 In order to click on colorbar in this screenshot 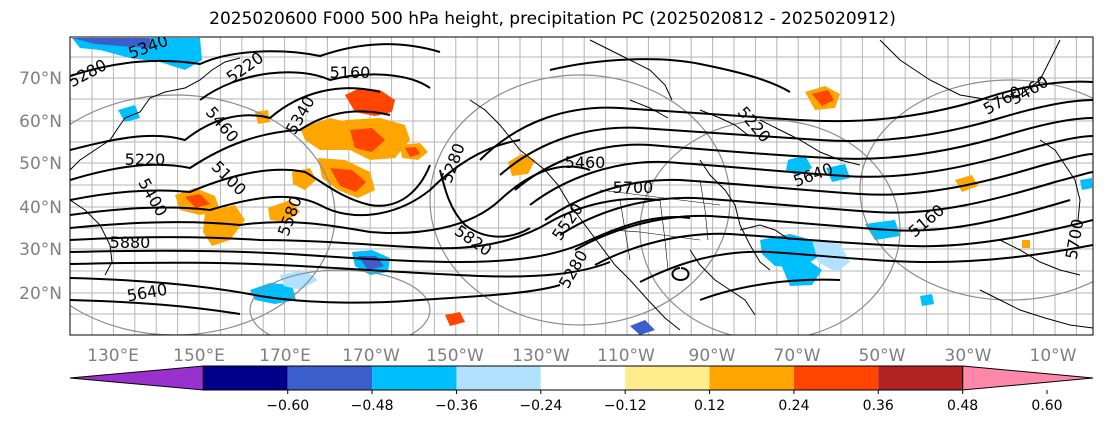, I will do `click(581, 378)`.